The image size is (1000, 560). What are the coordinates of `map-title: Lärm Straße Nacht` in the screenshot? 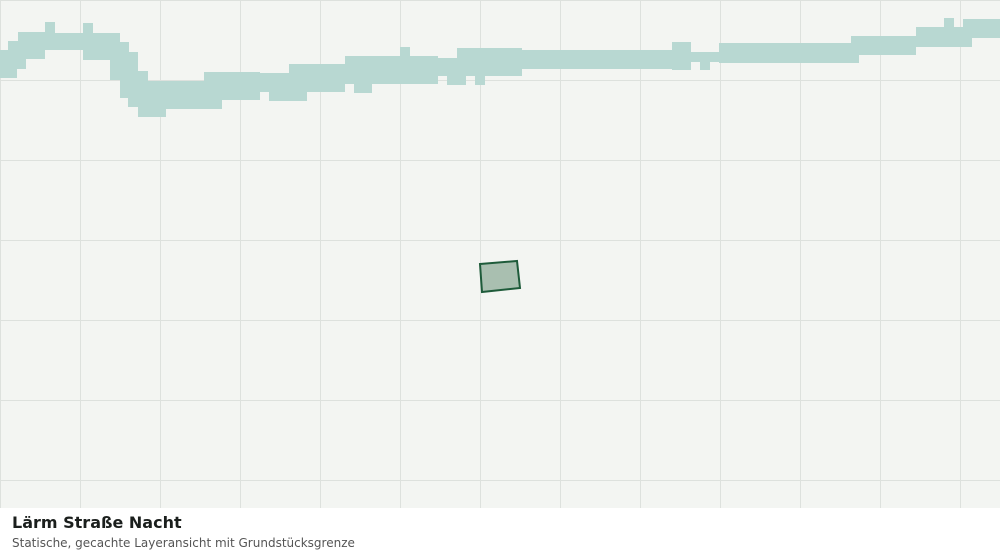 It's located at (97, 522).